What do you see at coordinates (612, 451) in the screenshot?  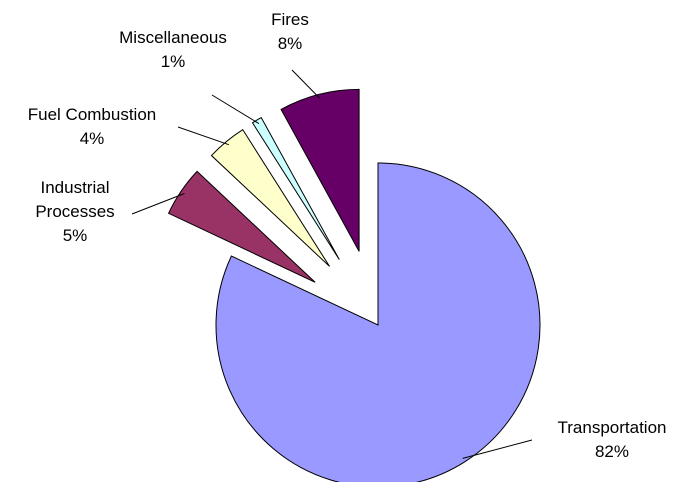 I see `value-label: 82%` at bounding box center [612, 451].